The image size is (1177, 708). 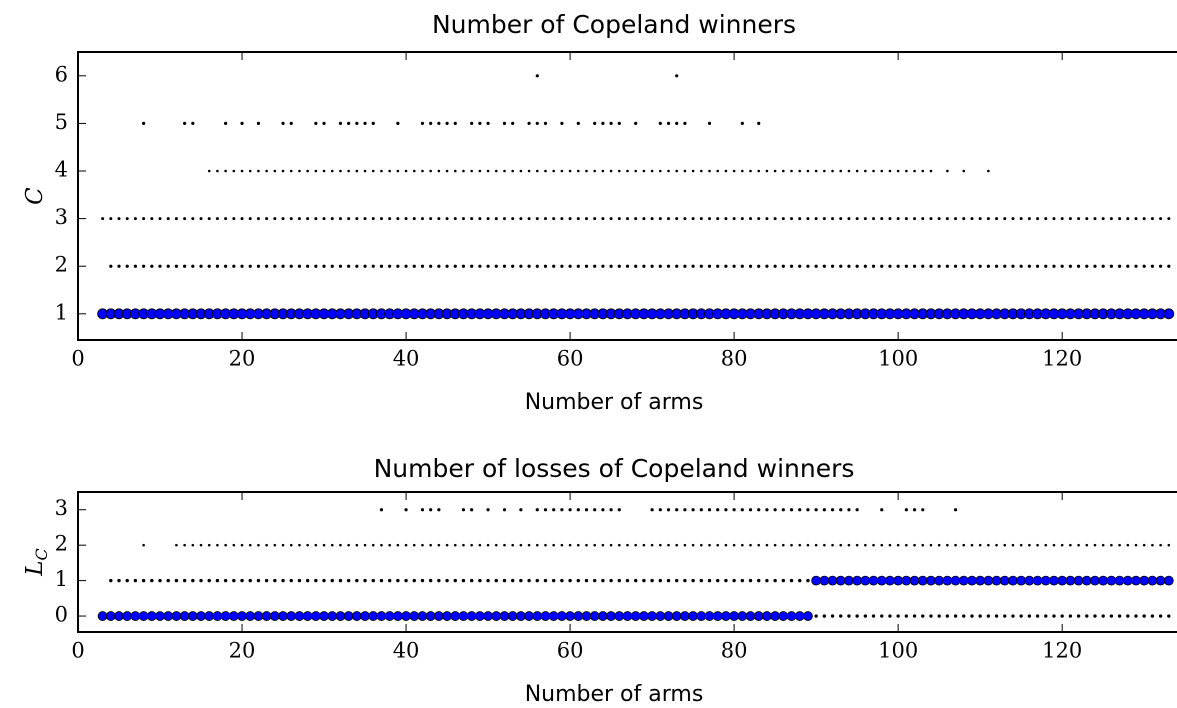 What do you see at coordinates (35, 568) in the screenshot?
I see `y-axis-label-main: L` at bounding box center [35, 568].